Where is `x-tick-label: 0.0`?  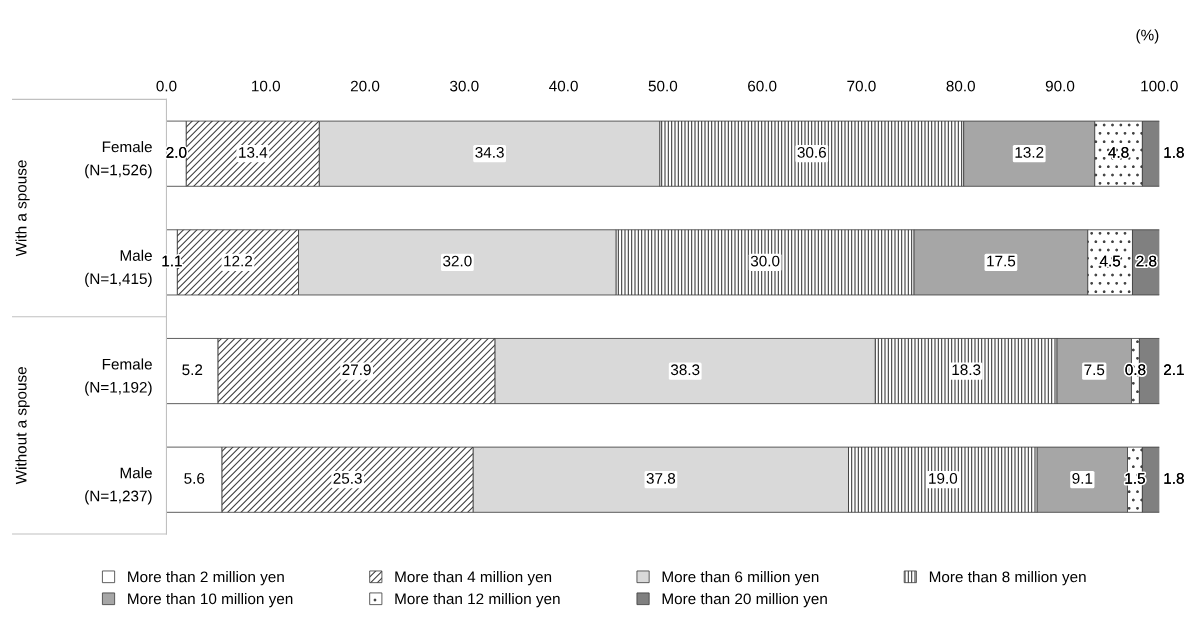 x-tick-label: 0.0 is located at coordinates (166, 86).